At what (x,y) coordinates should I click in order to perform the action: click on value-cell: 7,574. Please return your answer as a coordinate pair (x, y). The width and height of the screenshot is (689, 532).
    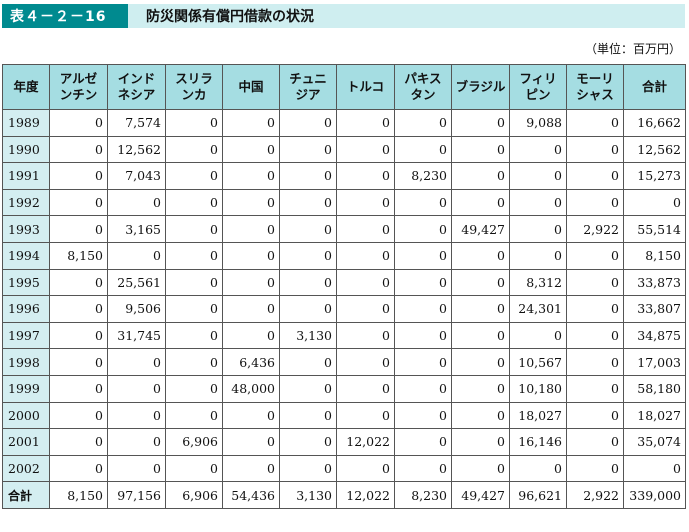
    Looking at the image, I should click on (136, 123).